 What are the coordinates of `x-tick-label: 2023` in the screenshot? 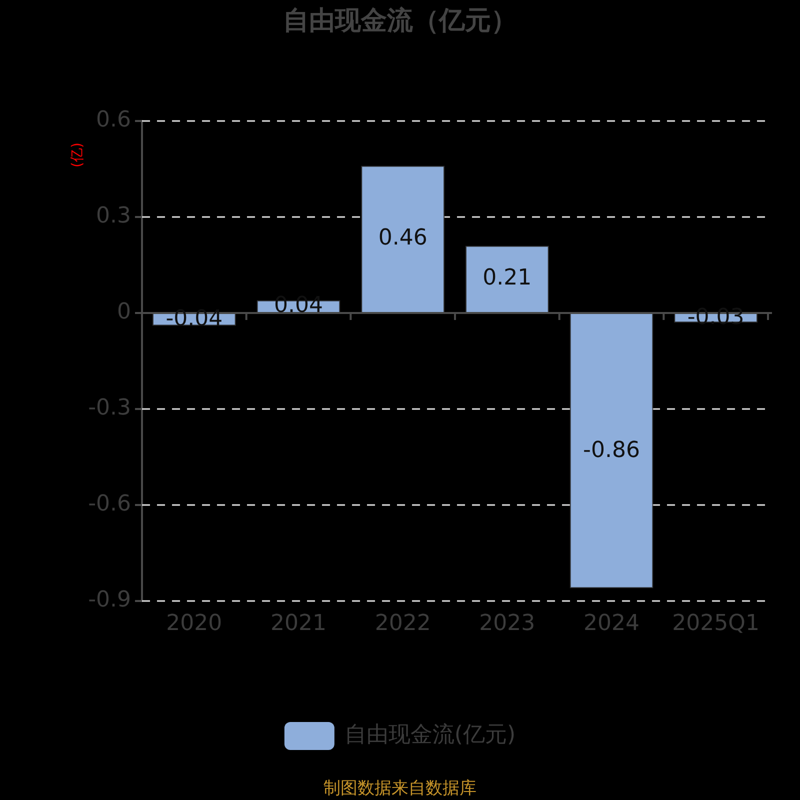 It's located at (507, 623).